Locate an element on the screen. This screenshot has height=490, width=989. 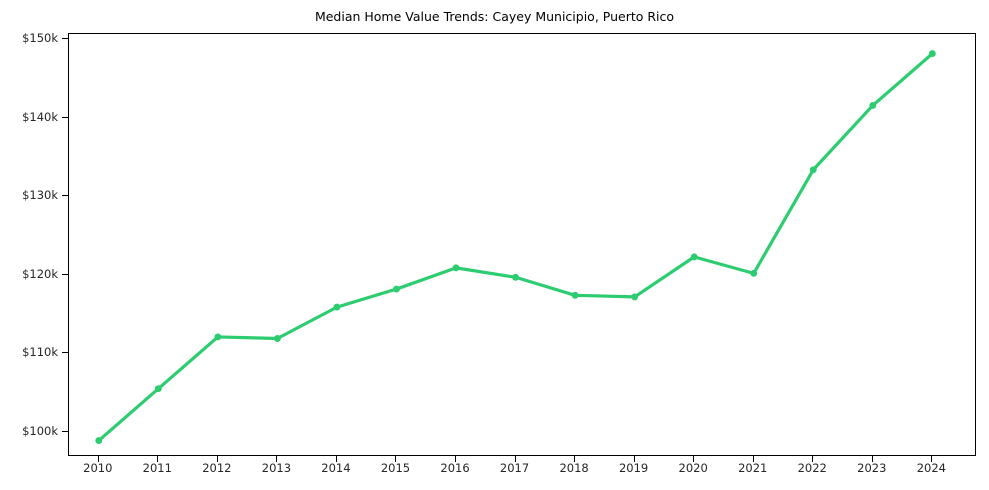
x-axis-tick-label: 2018 is located at coordinates (574, 468).